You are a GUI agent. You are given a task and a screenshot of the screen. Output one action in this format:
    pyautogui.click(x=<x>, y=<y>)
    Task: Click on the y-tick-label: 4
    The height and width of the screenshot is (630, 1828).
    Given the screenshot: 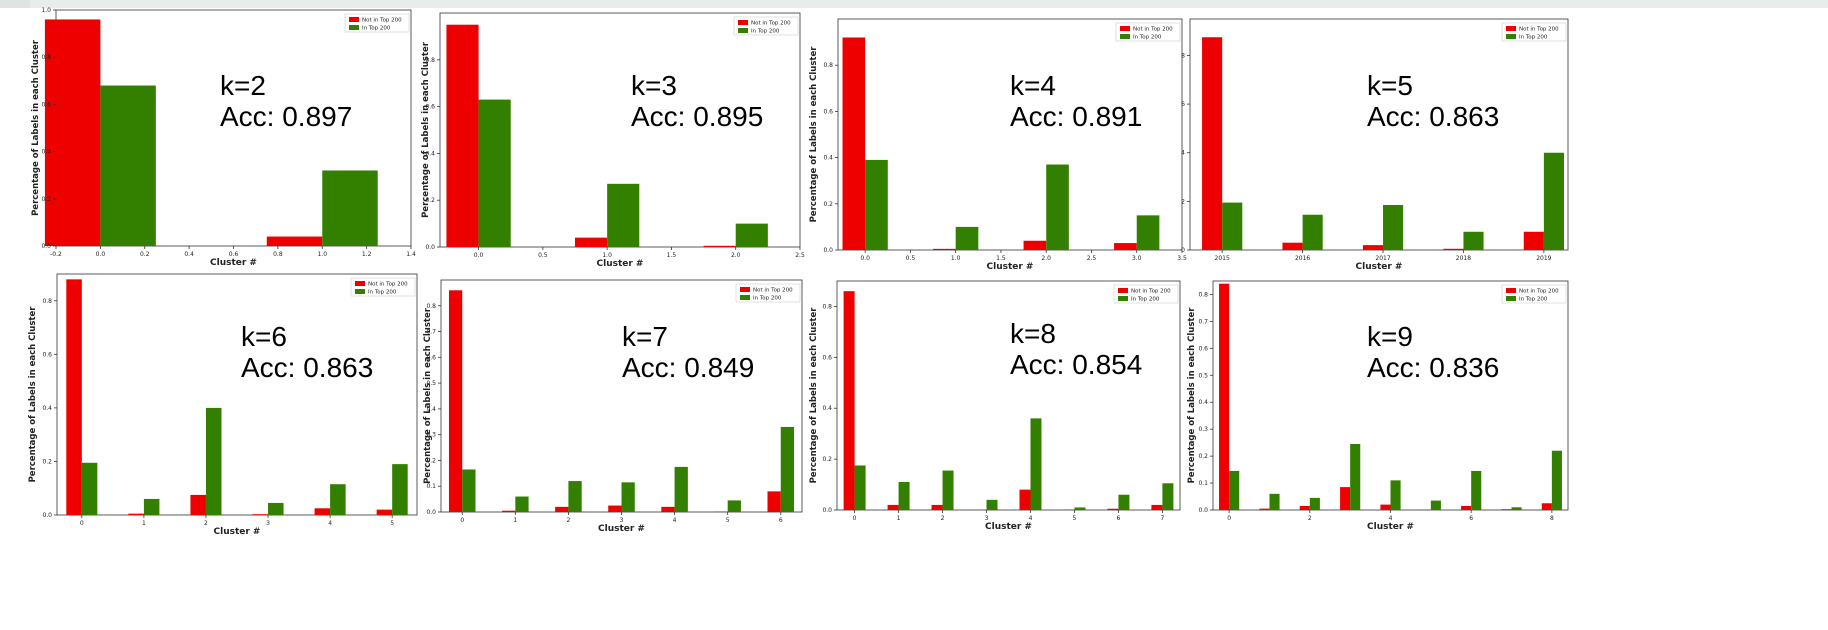 What is the action you would take?
    pyautogui.click(x=1183, y=153)
    